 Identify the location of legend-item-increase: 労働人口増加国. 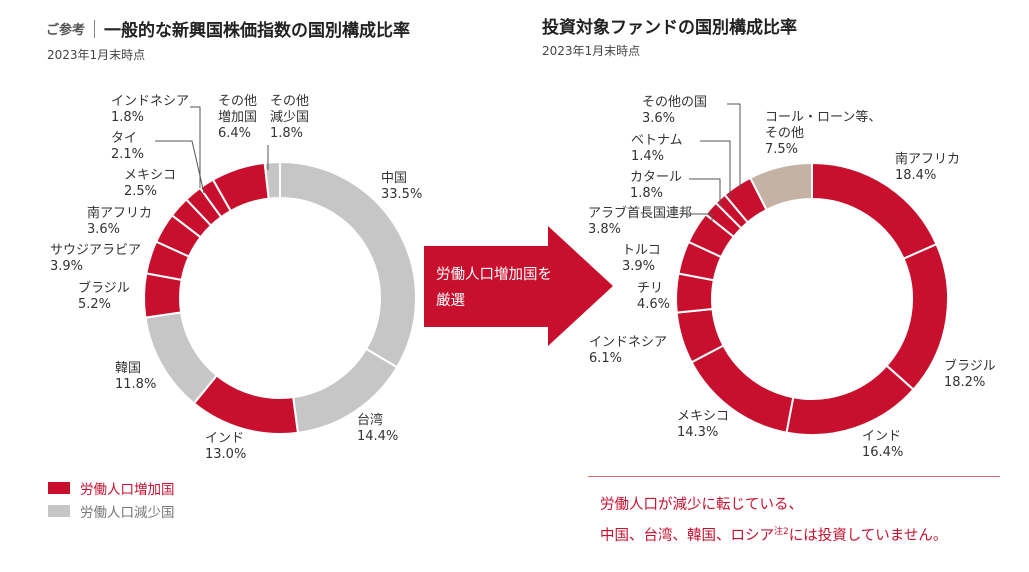
(111, 488).